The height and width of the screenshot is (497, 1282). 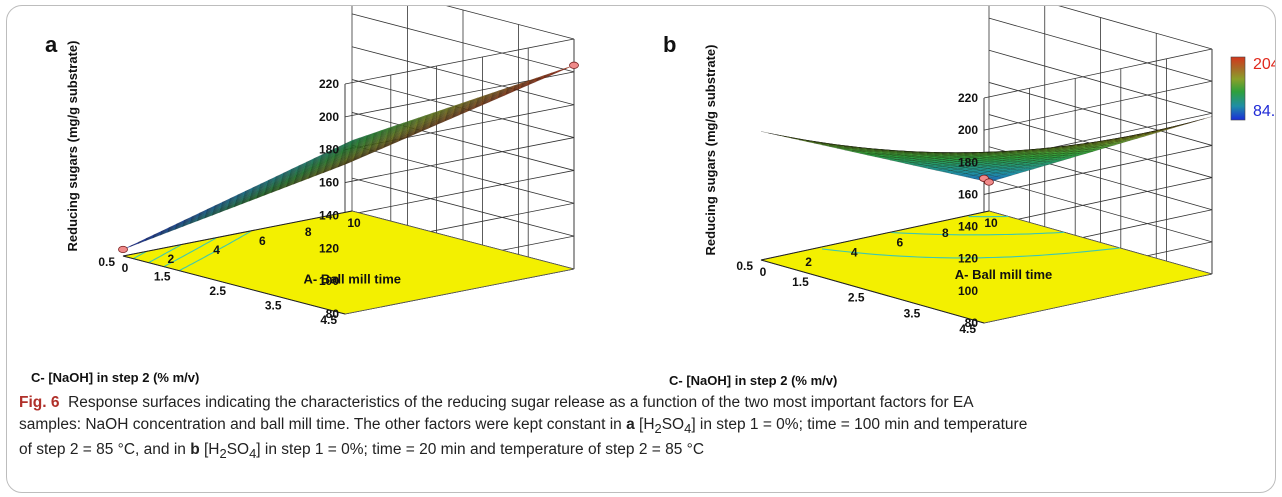 What do you see at coordinates (647, 424) in the screenshot?
I see `caption-h-a: [H` at bounding box center [647, 424].